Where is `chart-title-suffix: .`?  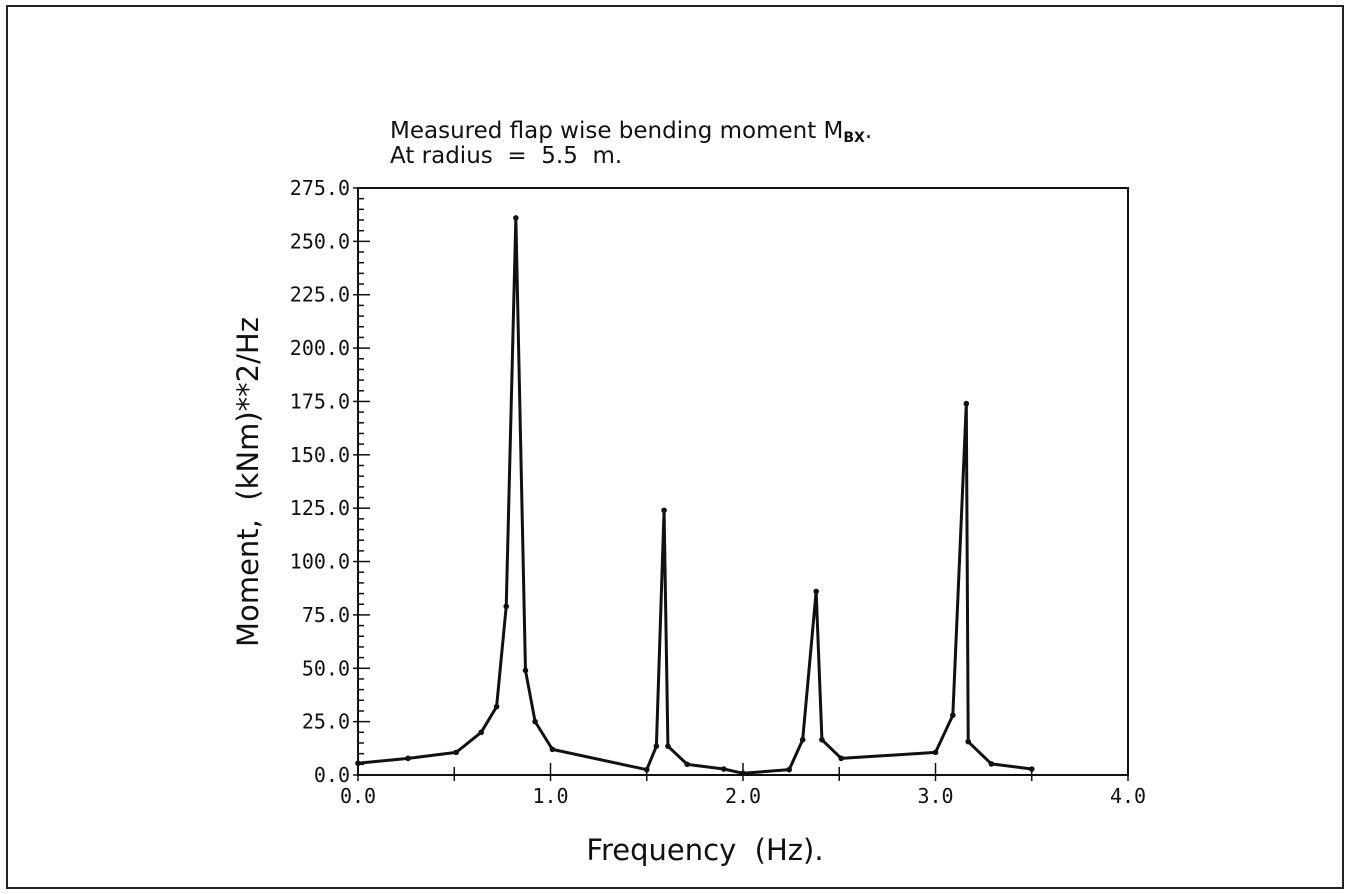 chart-title-suffix: . is located at coordinates (868, 131).